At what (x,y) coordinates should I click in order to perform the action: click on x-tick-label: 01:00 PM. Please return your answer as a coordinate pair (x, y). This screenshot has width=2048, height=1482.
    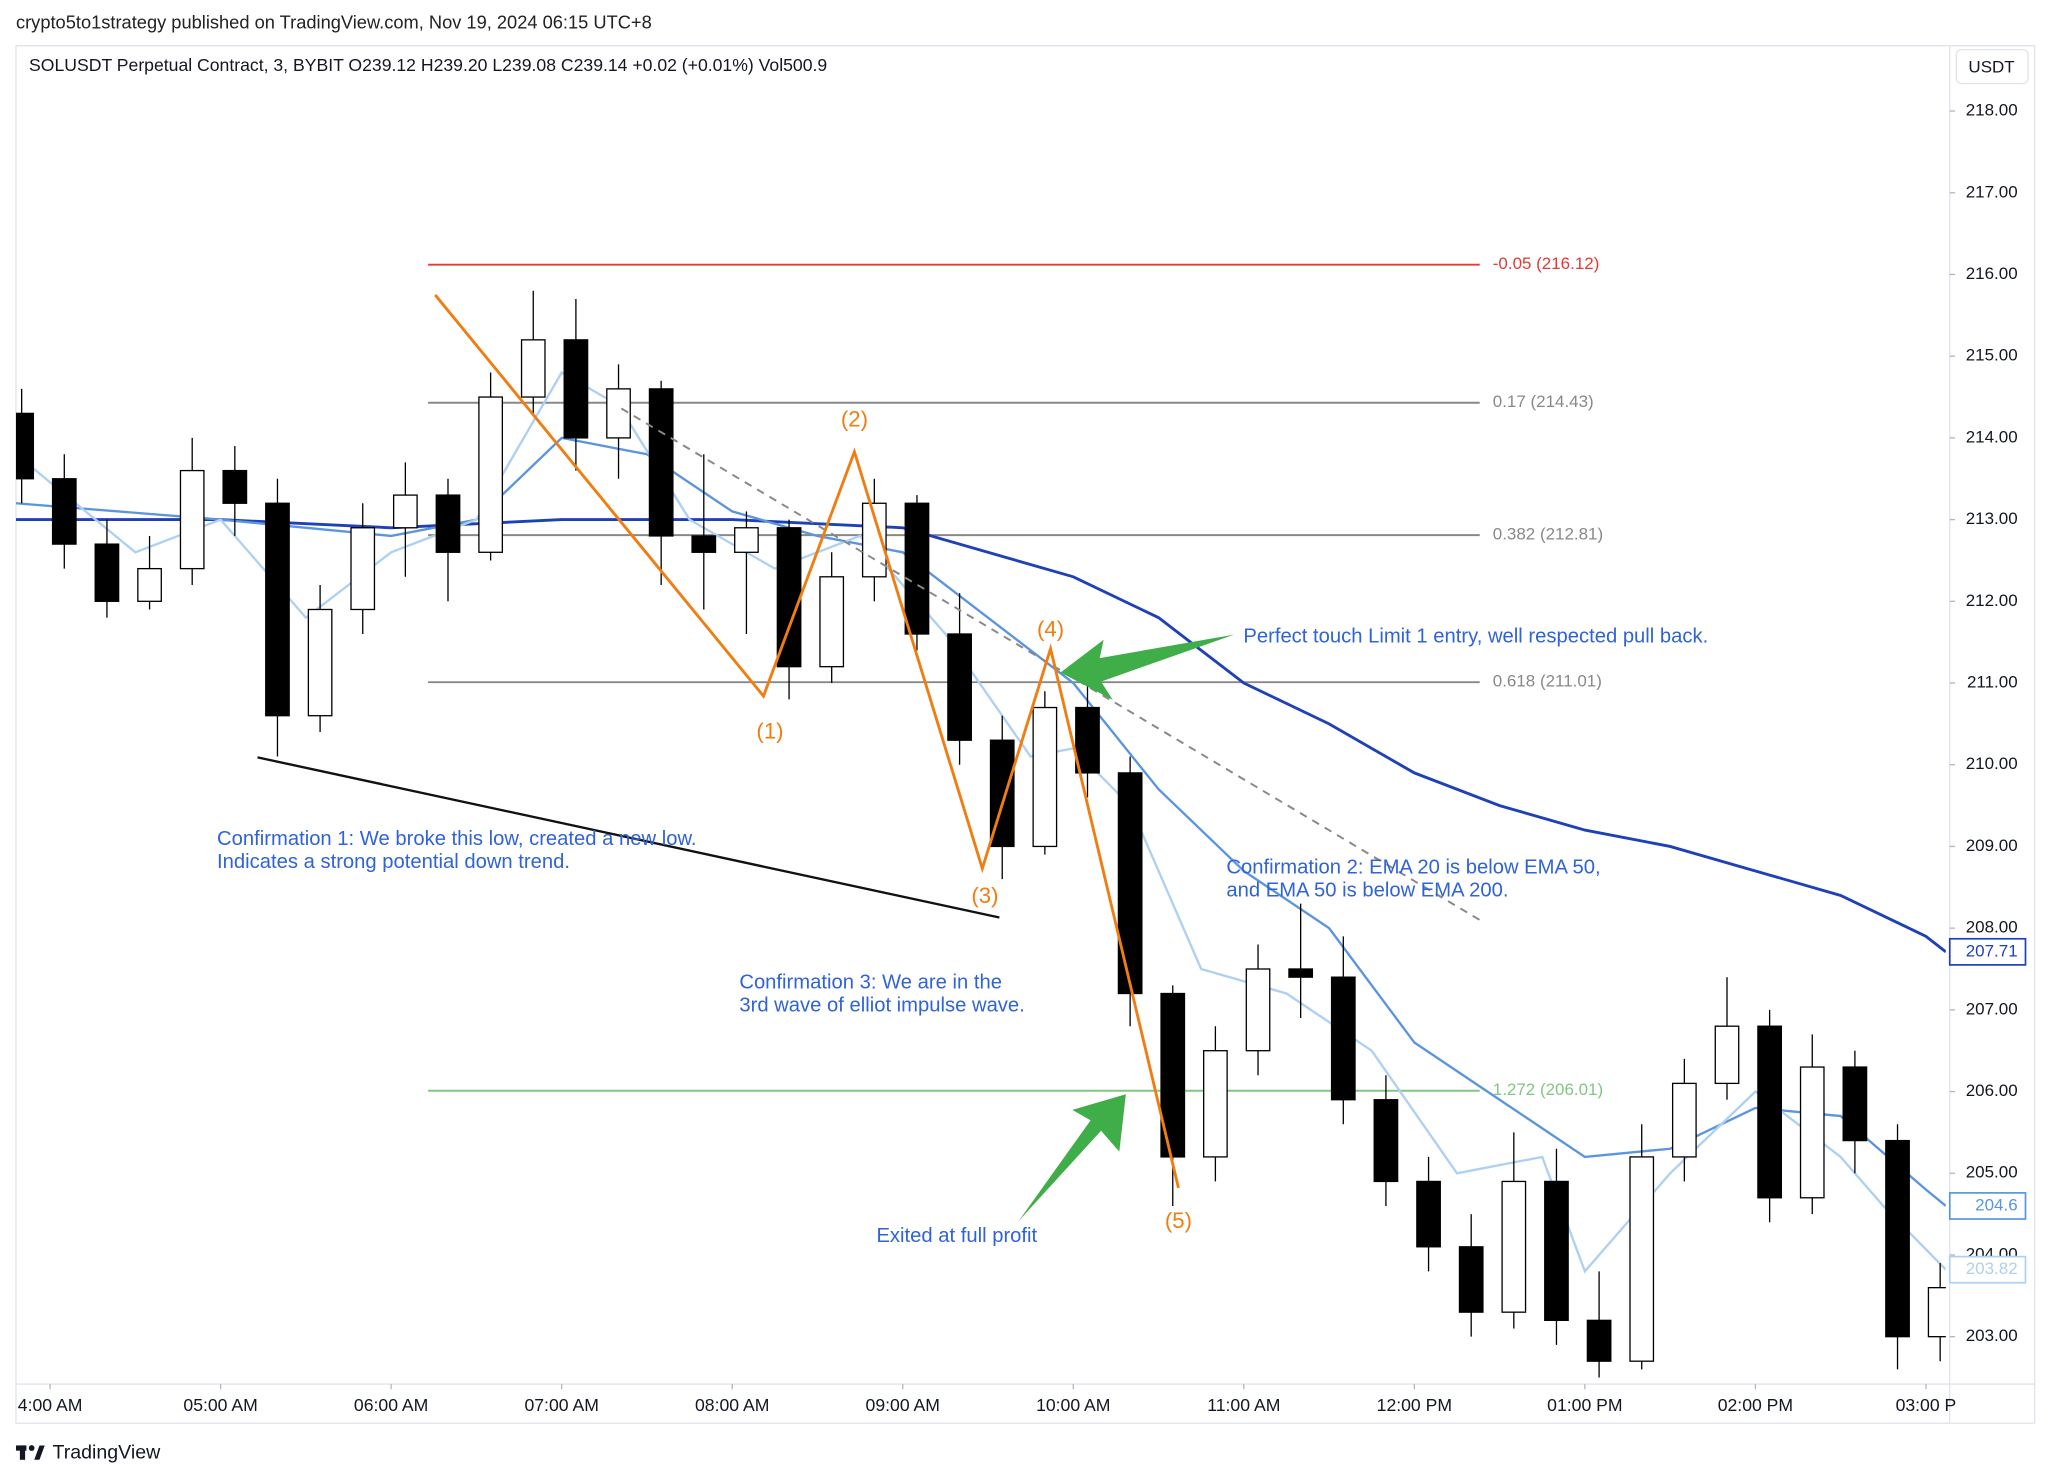
    Looking at the image, I should click on (1584, 1405).